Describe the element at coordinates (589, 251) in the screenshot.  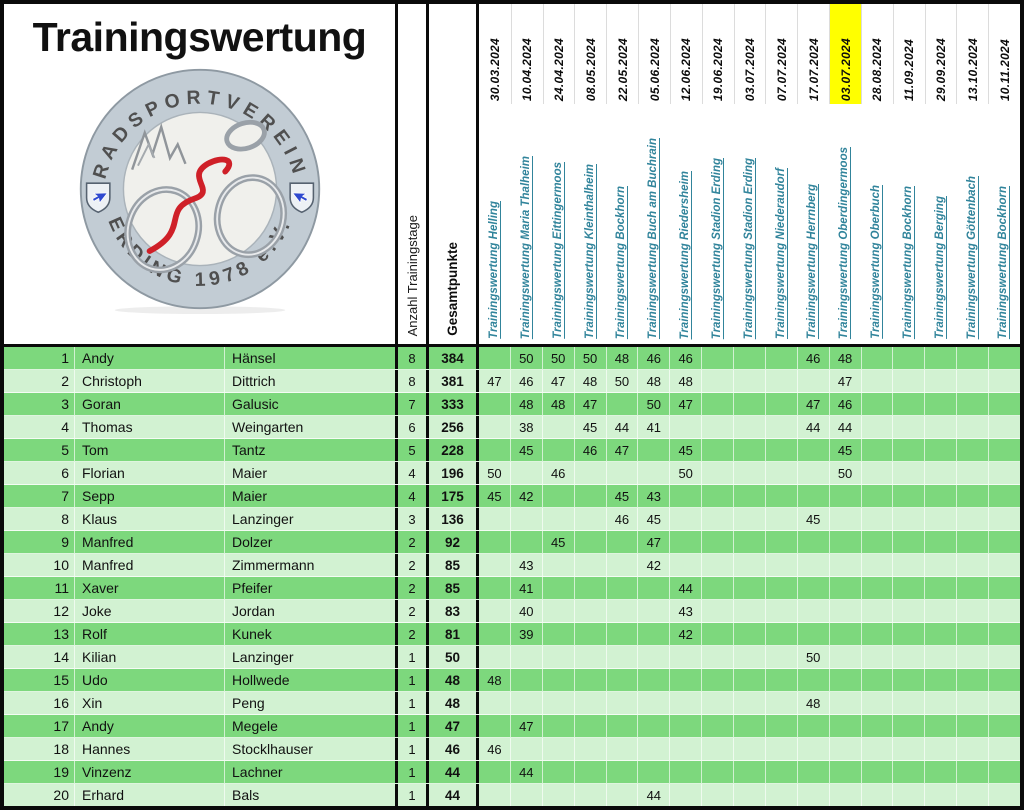
I see `event-link: Trainingswertung Kleinthalheim` at that location.